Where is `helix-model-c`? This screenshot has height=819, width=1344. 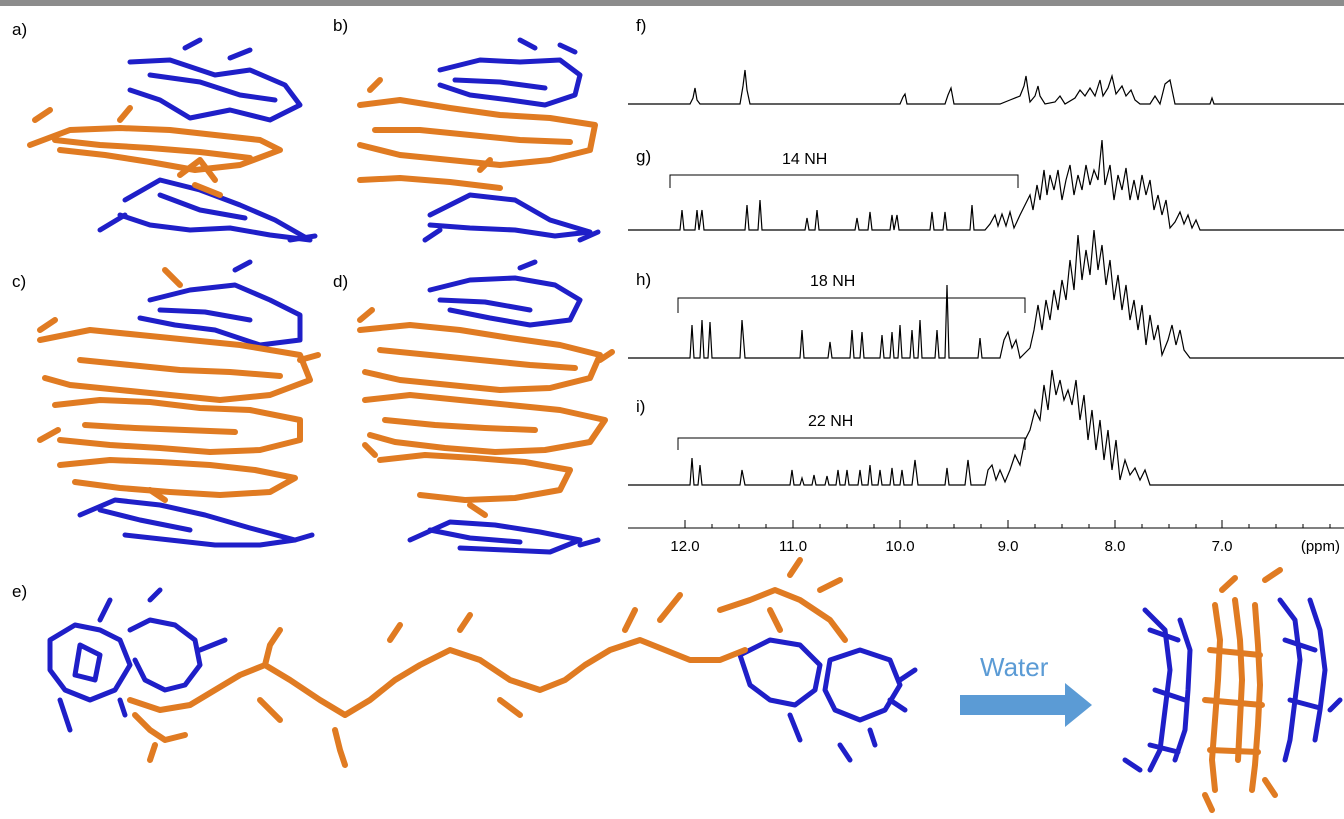 helix-model-c is located at coordinates (179, 403).